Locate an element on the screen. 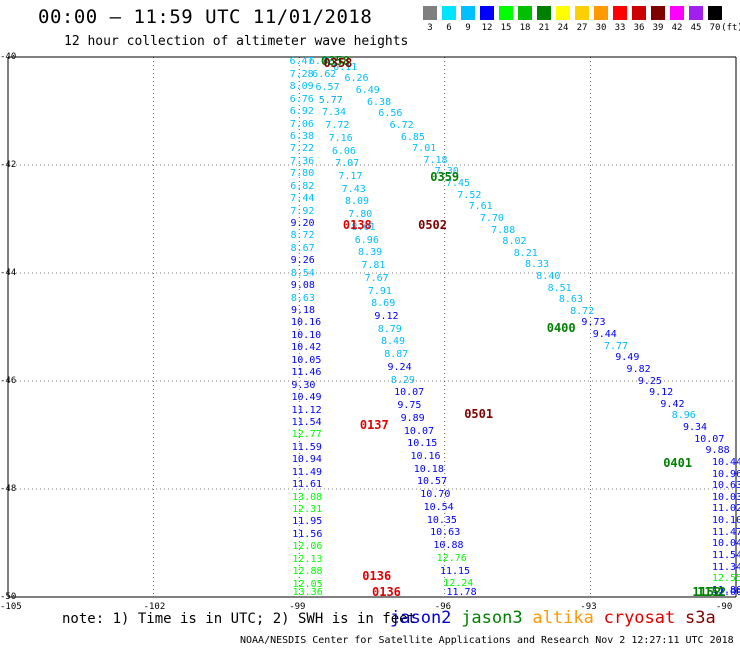 The image size is (740, 650). wave-height-reading: 11.56 is located at coordinates (307, 534).